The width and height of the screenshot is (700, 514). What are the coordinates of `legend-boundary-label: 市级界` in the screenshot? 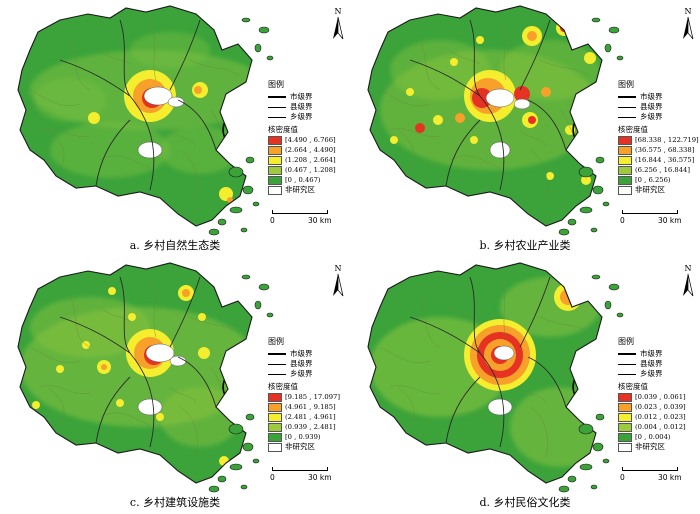 It's located at (651, 353).